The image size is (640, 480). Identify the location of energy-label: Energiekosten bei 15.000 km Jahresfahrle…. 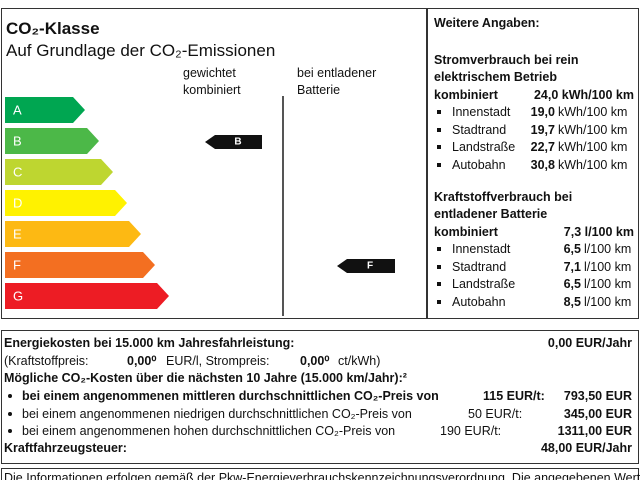
(149, 343).